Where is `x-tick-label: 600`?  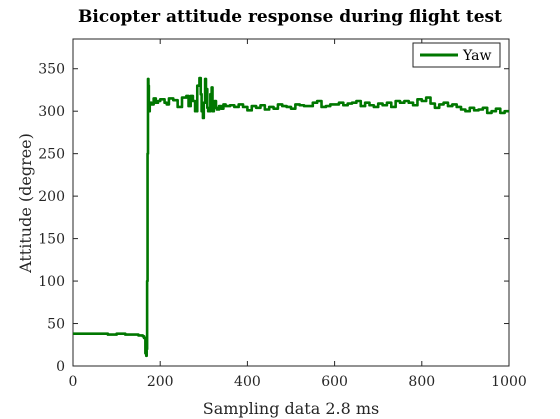 x-tick-label: 600 is located at coordinates (334, 382).